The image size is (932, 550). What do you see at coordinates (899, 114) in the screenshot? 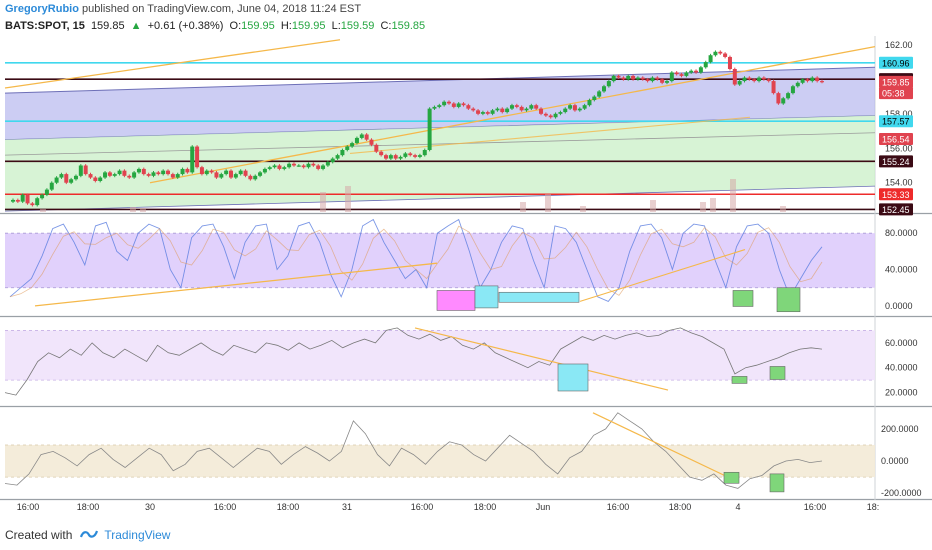
I see `price-axis-tick: 158.00` at bounding box center [899, 114].